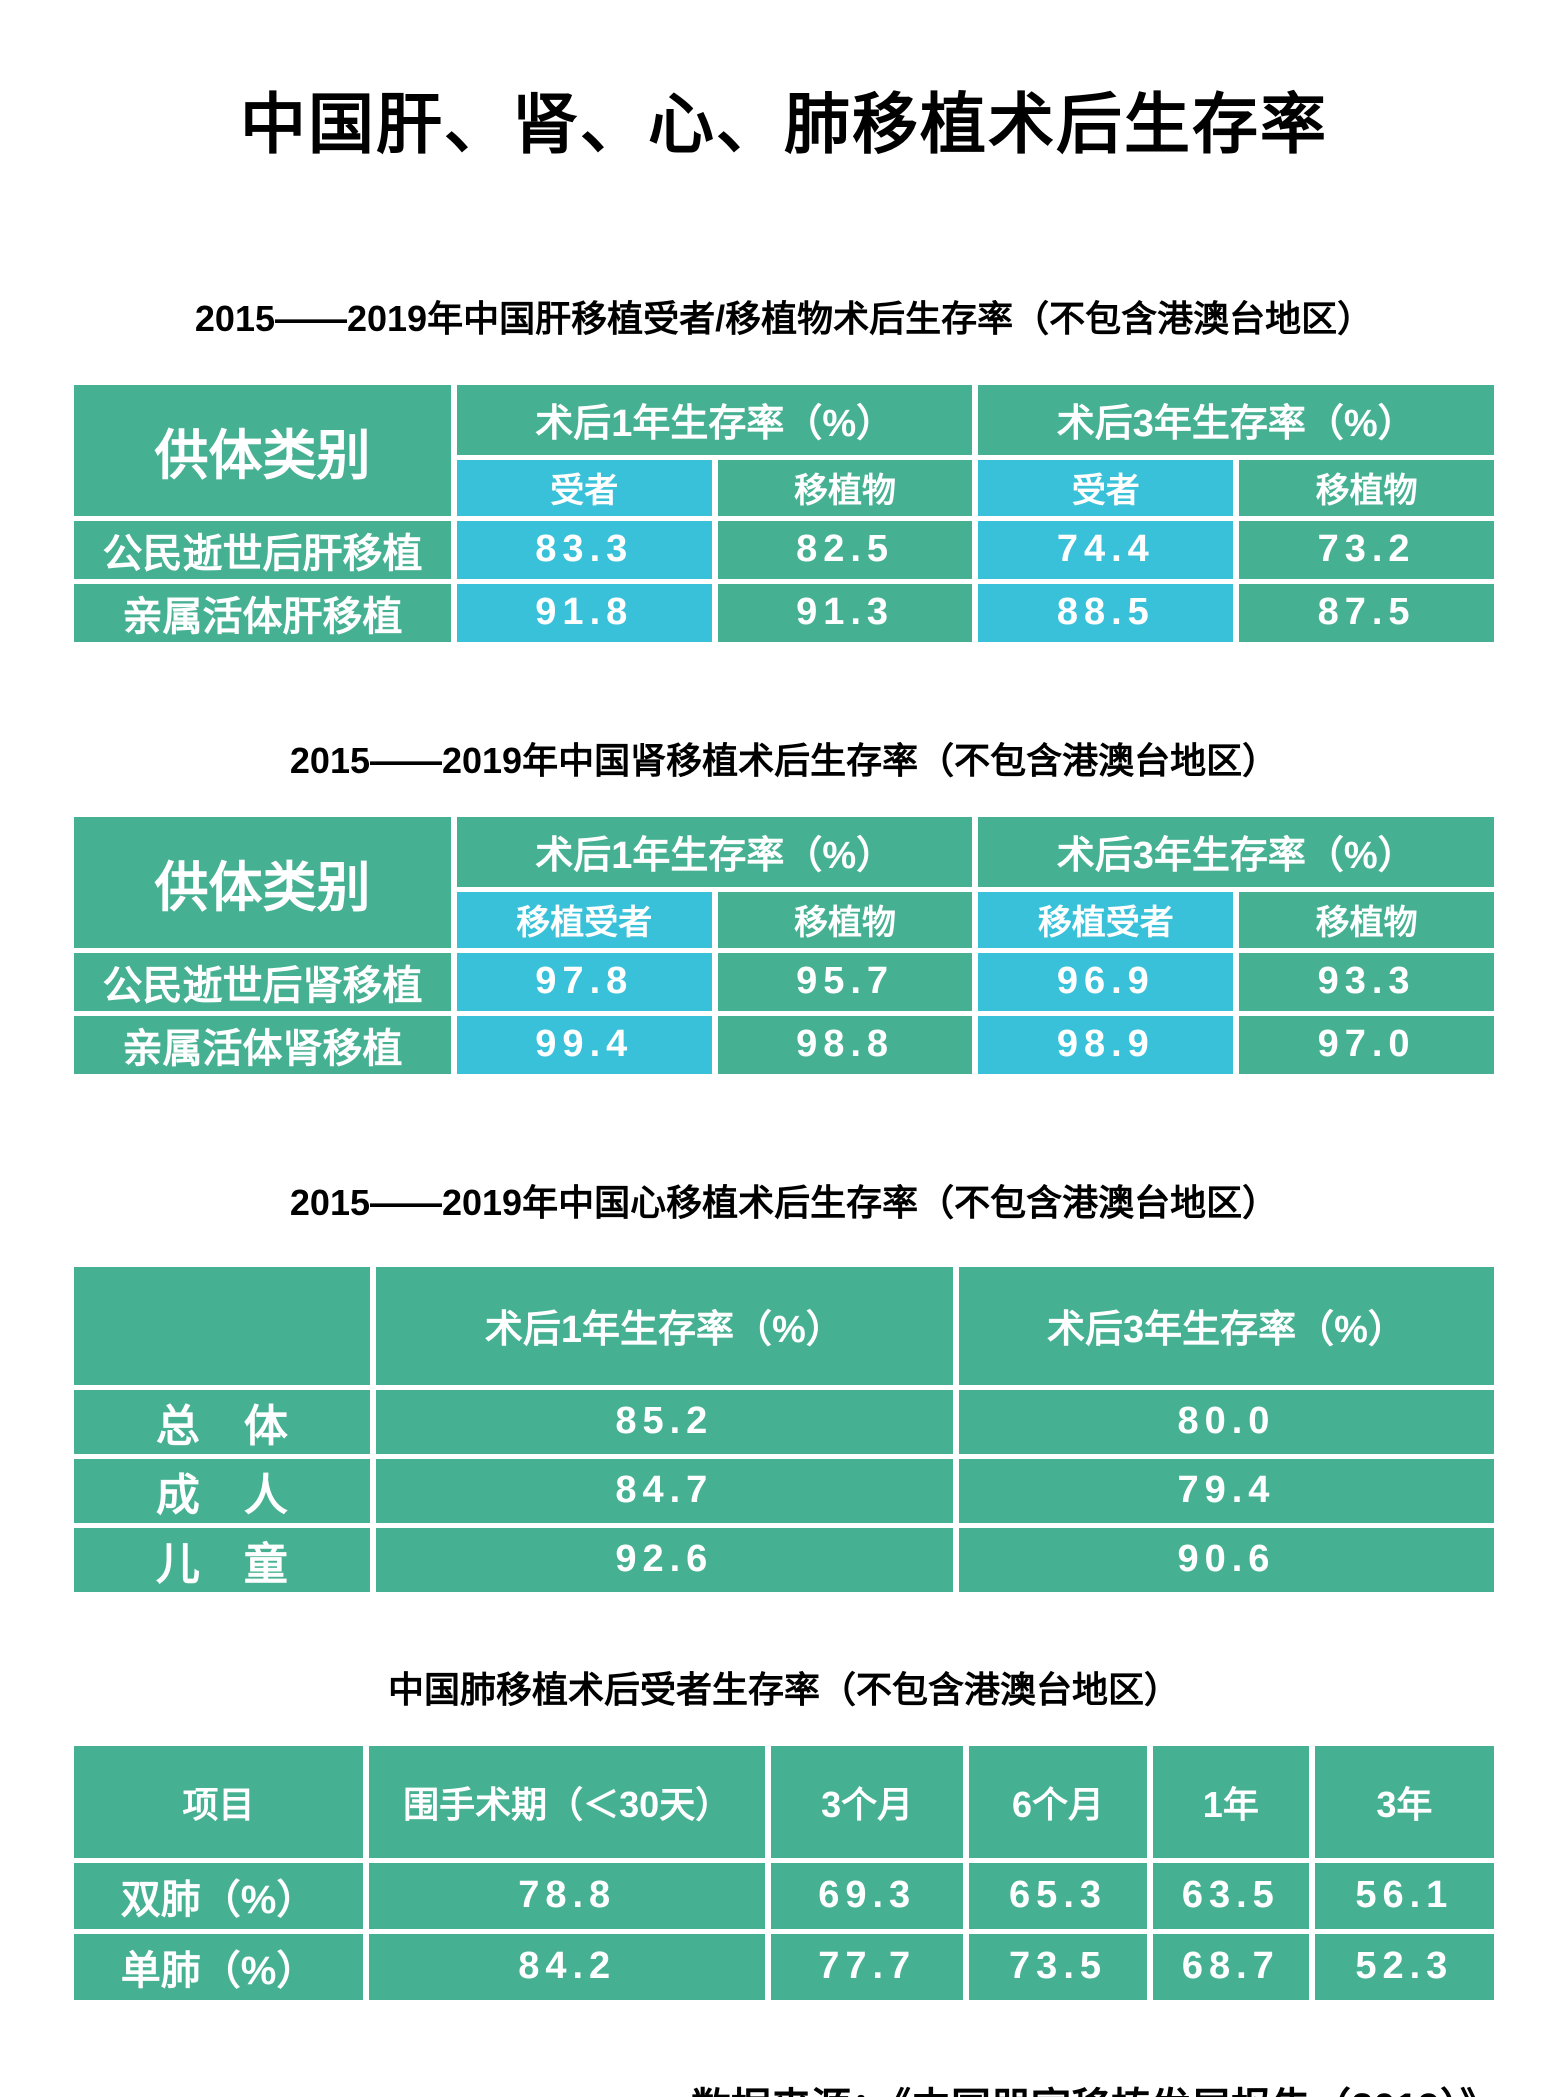 This screenshot has height=2097, width=1568. Describe the element at coordinates (1404, 1801) in the screenshot. I see `lung-header-3yr: 3年` at that location.